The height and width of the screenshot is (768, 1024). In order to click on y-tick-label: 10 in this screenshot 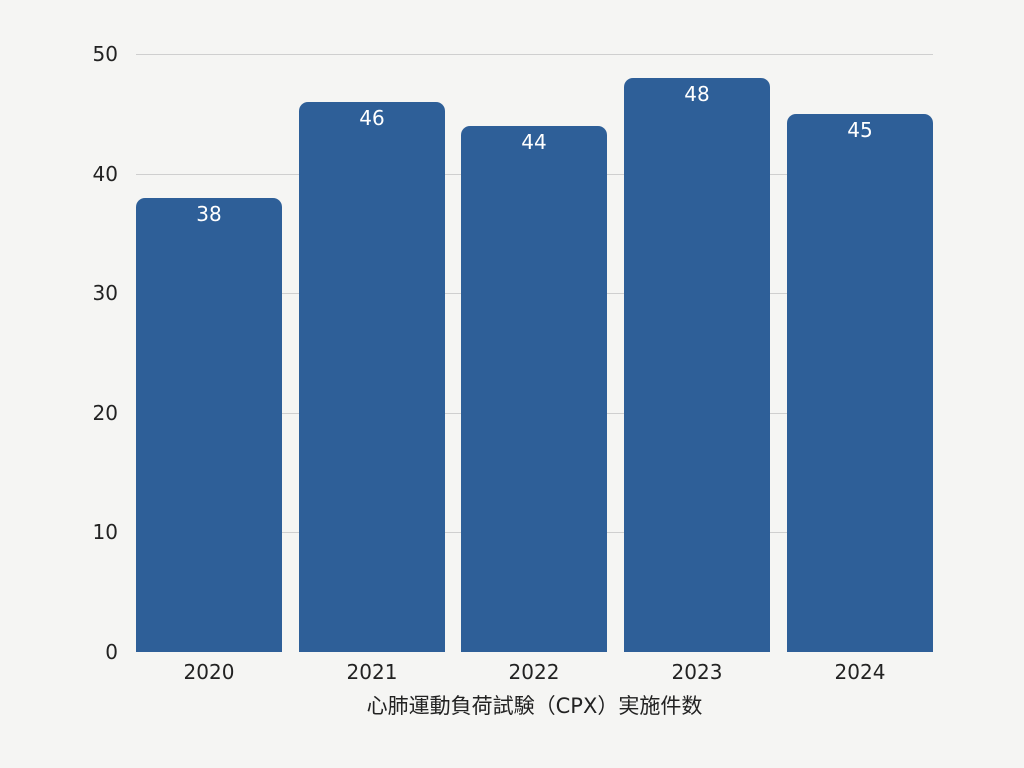, I will do `click(105, 532)`.